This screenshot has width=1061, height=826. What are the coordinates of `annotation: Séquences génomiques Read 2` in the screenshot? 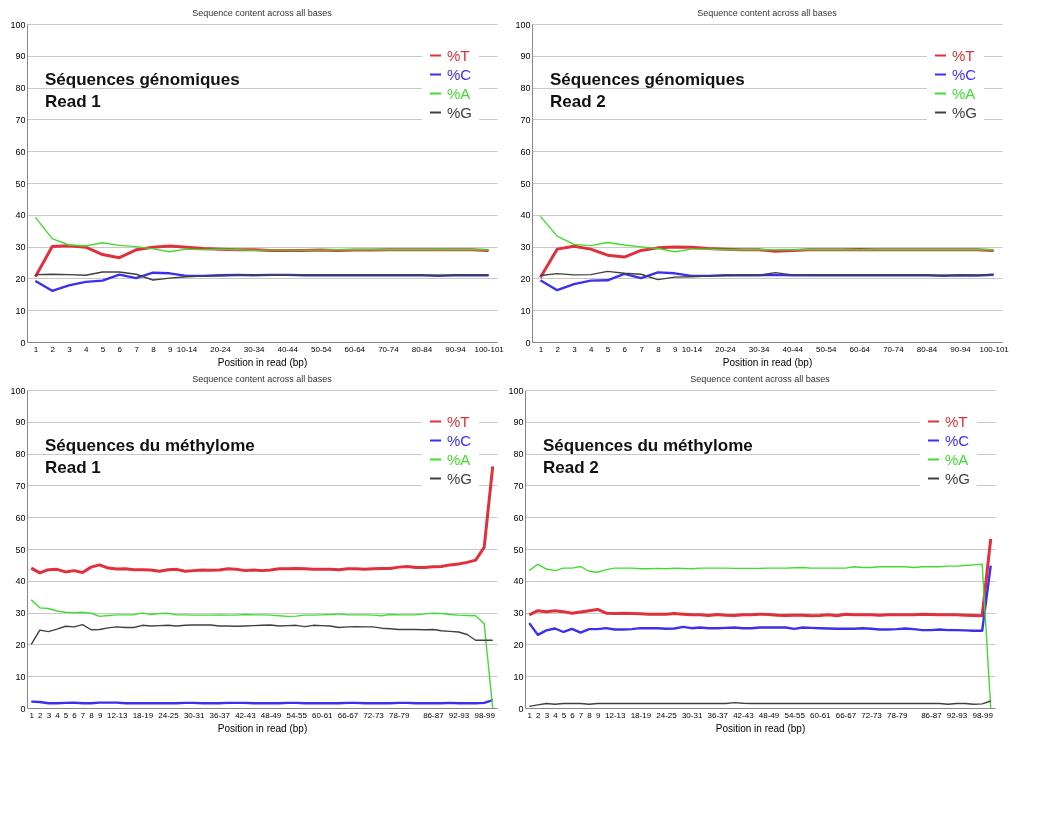 It's located at (647, 90).